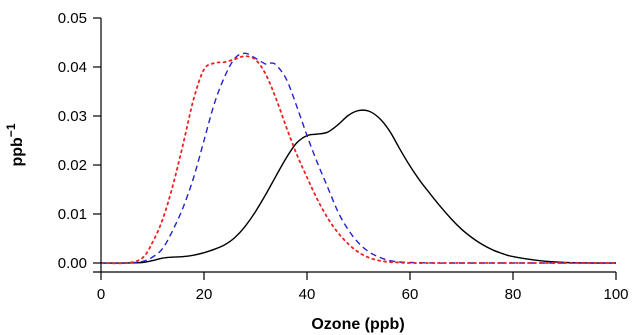 The image size is (635, 335). Describe the element at coordinates (357, 324) in the screenshot. I see `x-axis-title: Ozone (ppb)` at that location.